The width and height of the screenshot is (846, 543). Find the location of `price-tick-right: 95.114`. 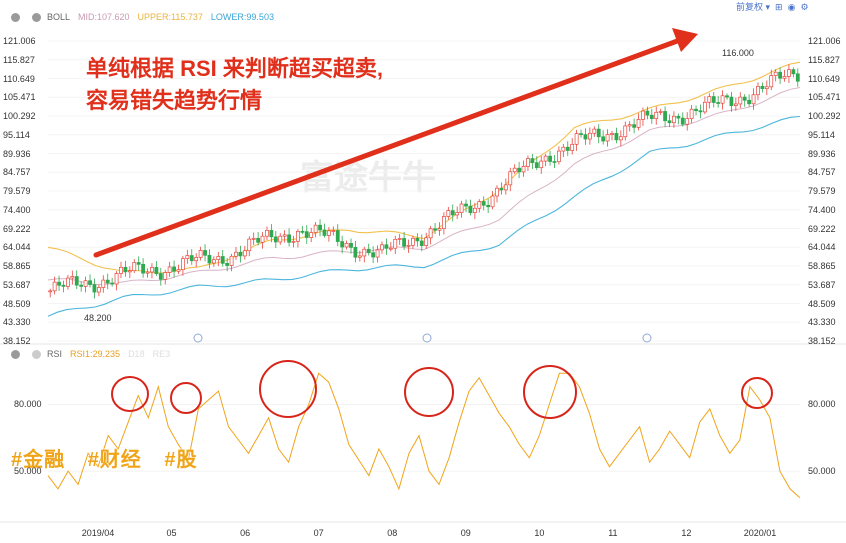

price-tick-right: 95.114 is located at coordinates (821, 134).